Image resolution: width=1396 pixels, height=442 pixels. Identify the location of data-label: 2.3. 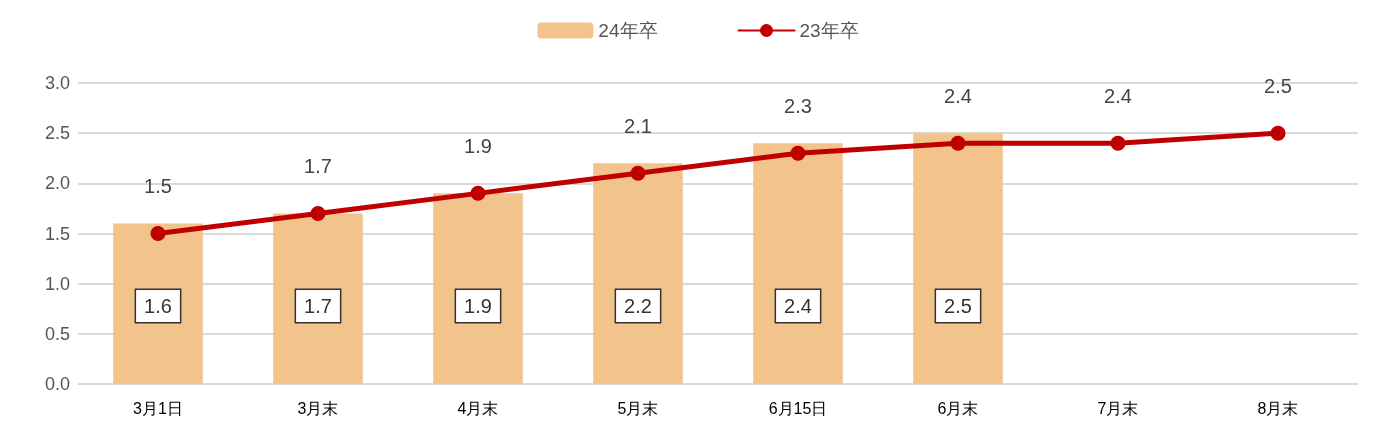
(798, 105).